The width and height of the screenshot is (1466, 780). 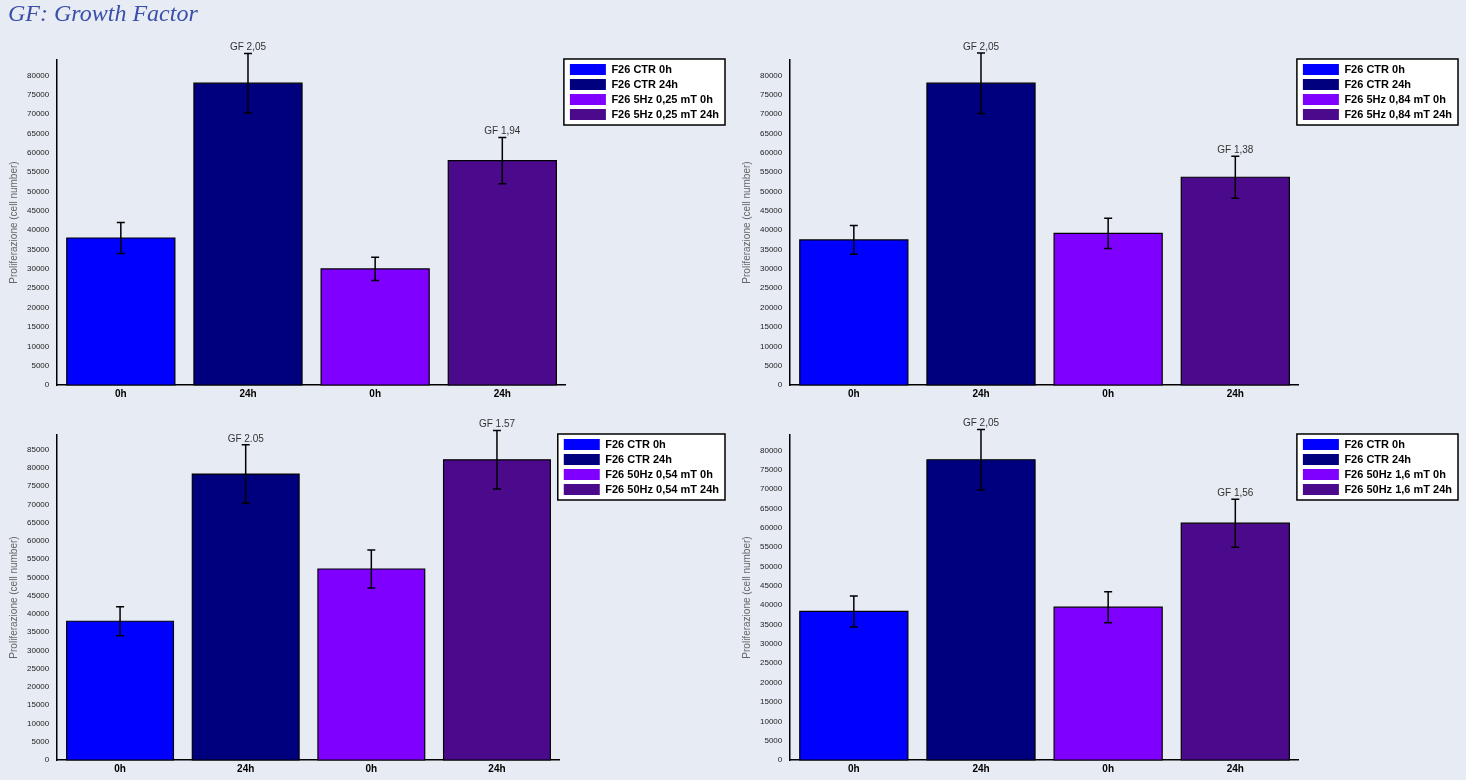 What do you see at coordinates (659, 473) in the screenshot?
I see `legend-label: F26 50Hz 0,54 mT 0h` at bounding box center [659, 473].